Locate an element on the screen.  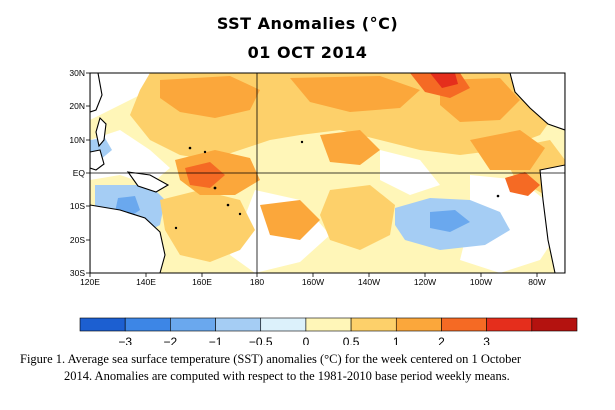
lat-label: 10S is located at coordinates (77, 206).